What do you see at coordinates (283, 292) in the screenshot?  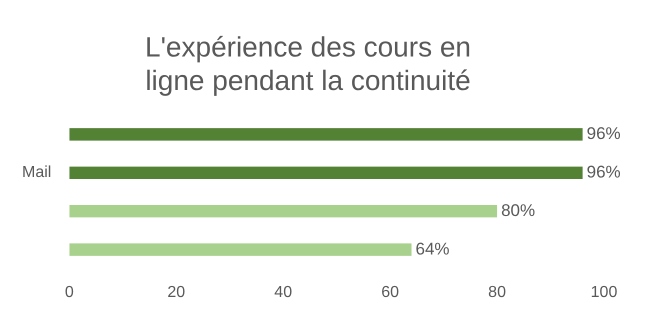 I see `x-tick-label: 40` at bounding box center [283, 292].